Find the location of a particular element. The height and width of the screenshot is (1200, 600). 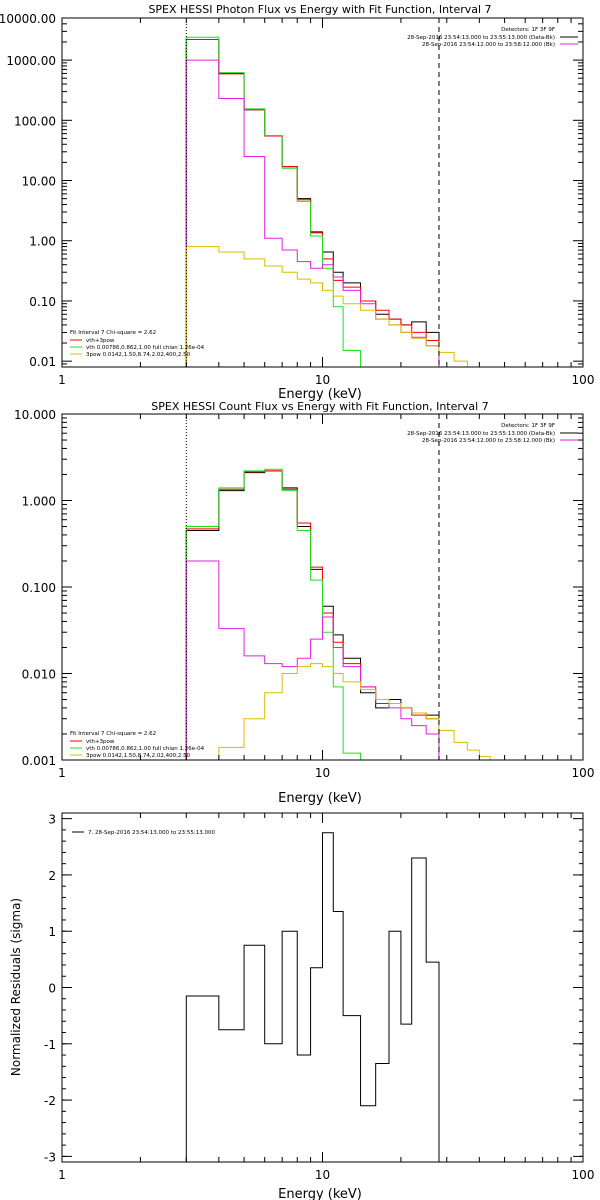

panel1-legend-bottom-header: Fit Interval 7 Chi-square = 2.62 is located at coordinates (113, 333).